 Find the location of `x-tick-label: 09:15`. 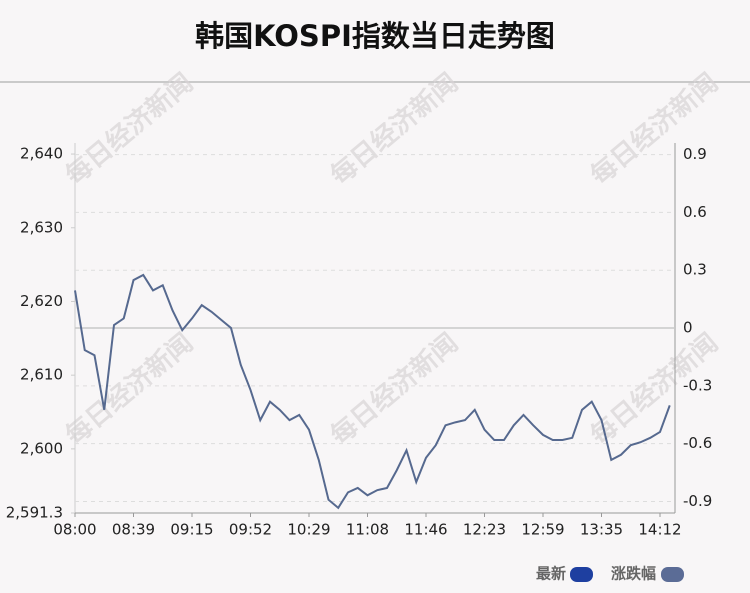

x-tick-label: 09:15 is located at coordinates (191, 530).